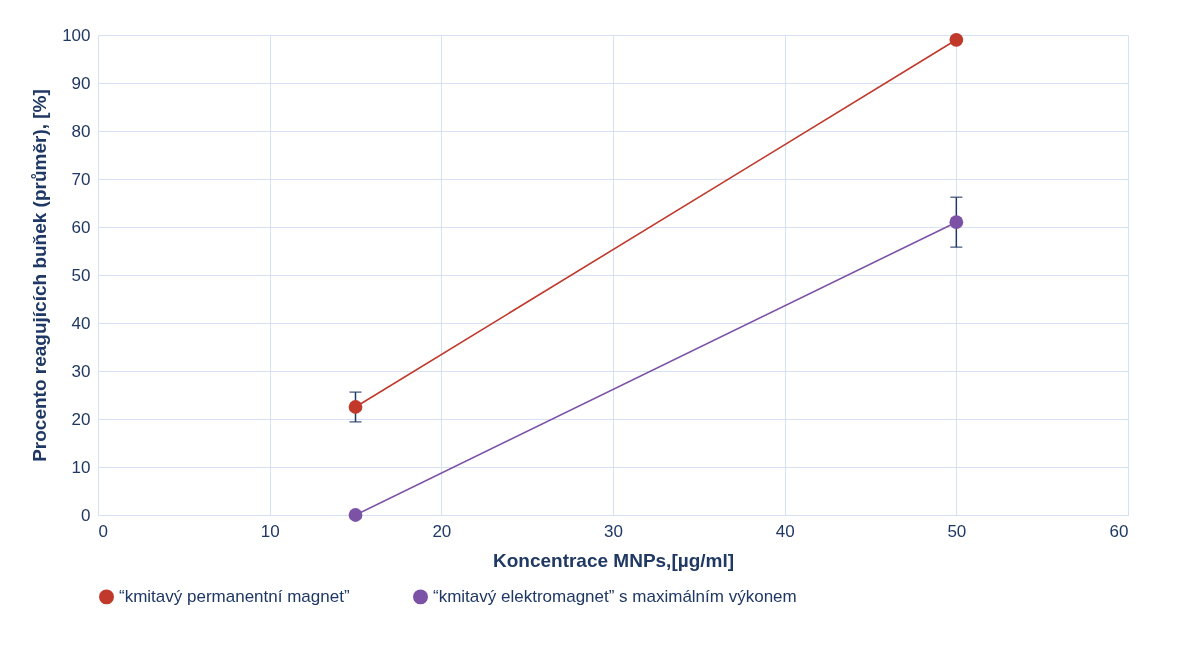 Image resolution: width=1192 pixels, height=651 pixels. I want to click on legend-label: “kmitavý elektromagnet” s maximálním výkonem, so click(615, 596).